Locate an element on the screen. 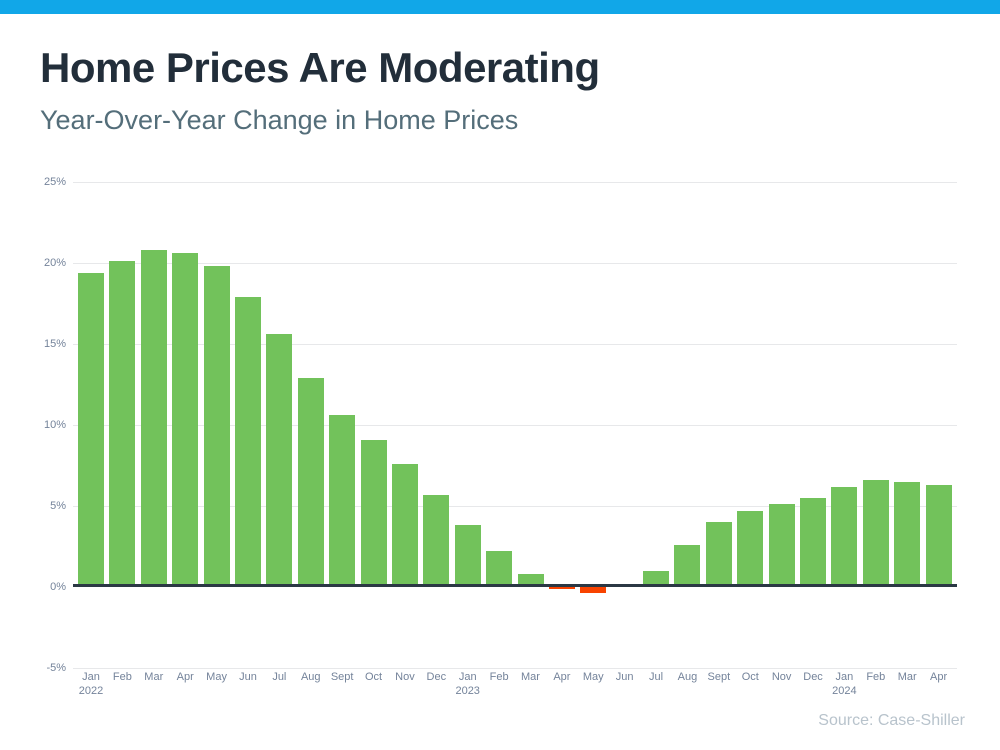 This screenshot has height=750, width=1000. x-axis-year-label: 2022 is located at coordinates (91, 691).